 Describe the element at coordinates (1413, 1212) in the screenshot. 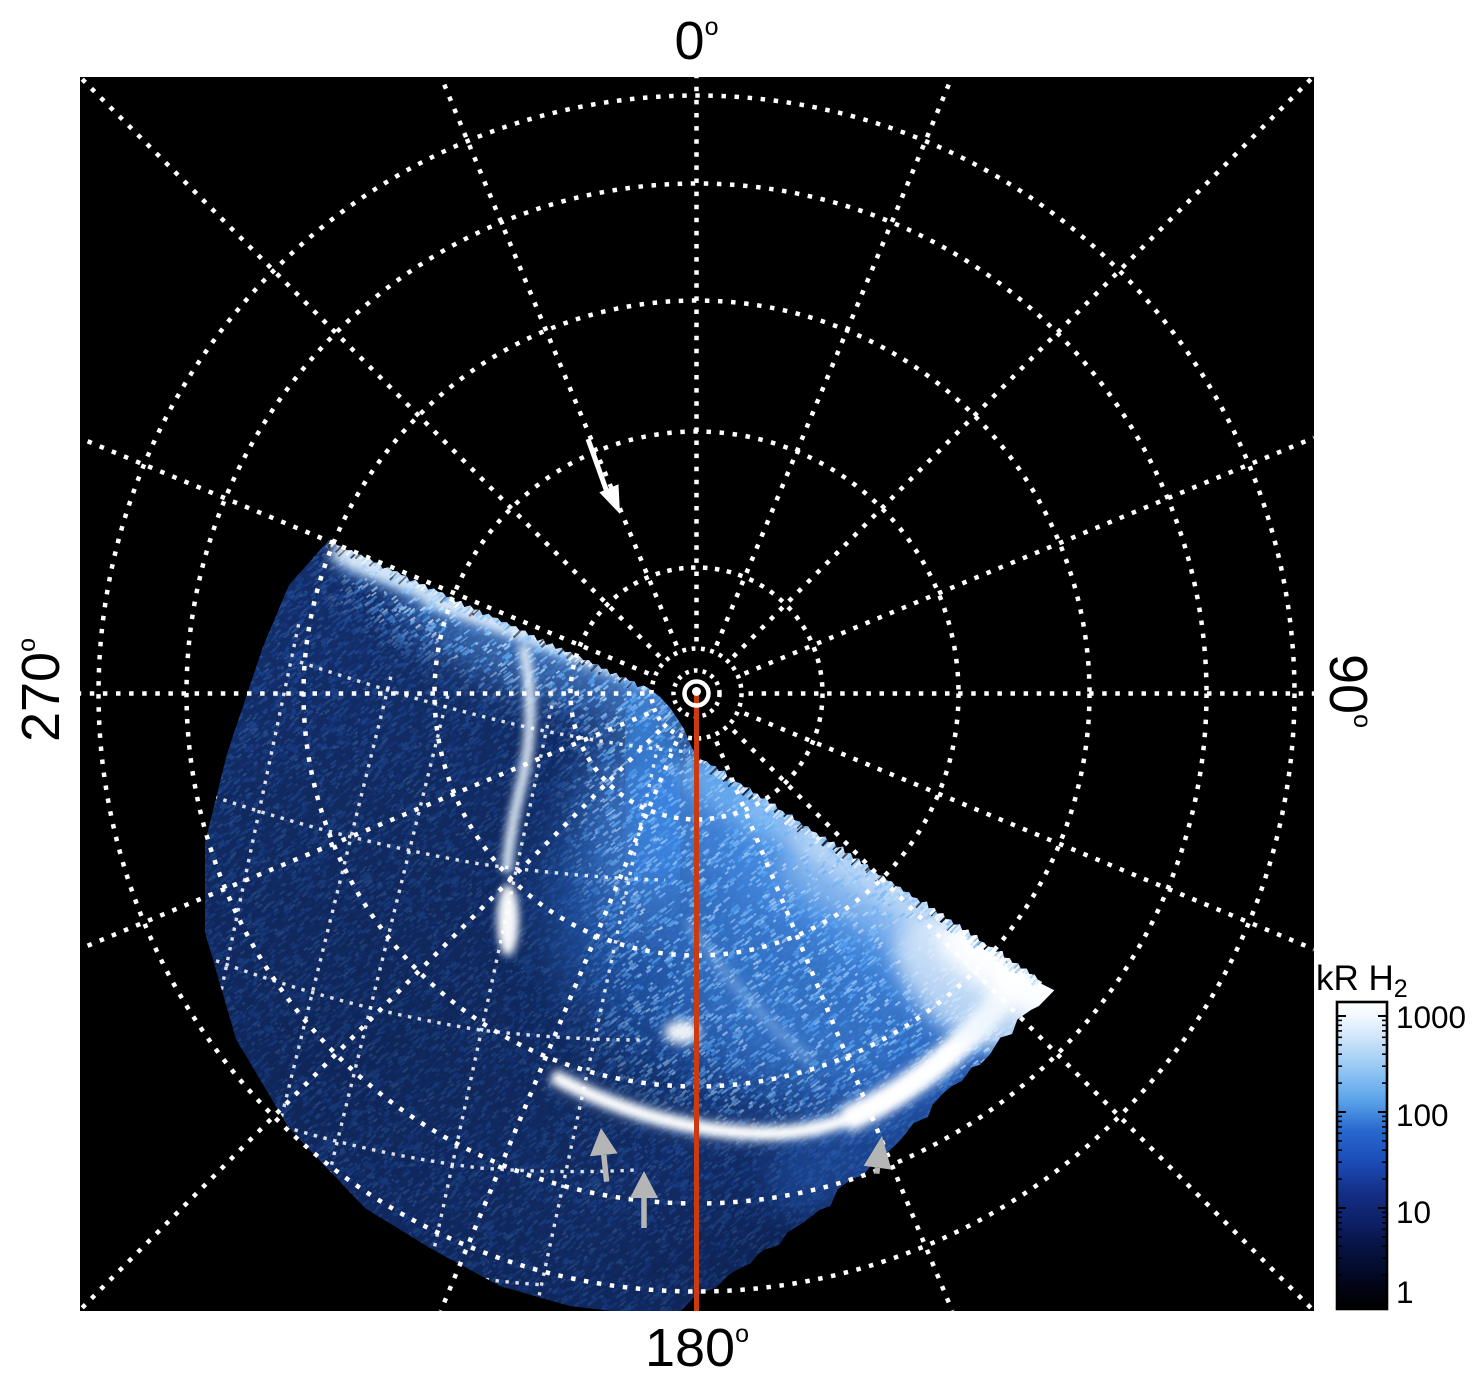

I see `svg-text: 10` at that location.